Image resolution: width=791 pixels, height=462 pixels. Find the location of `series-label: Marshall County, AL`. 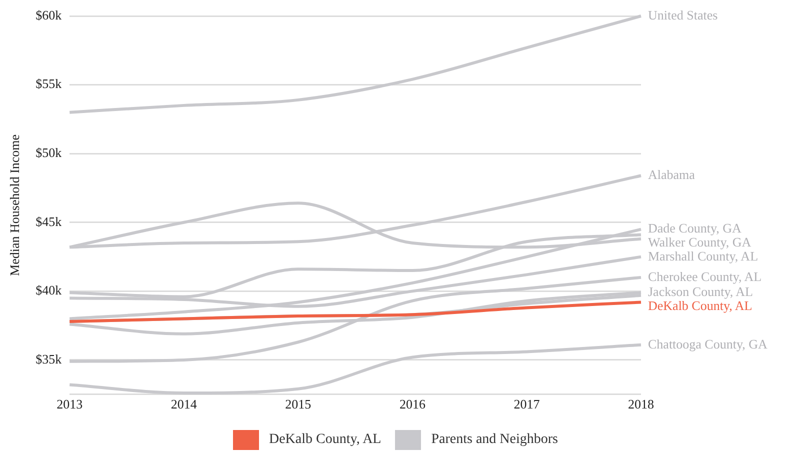

series-label: Marshall County, AL is located at coordinates (703, 256).